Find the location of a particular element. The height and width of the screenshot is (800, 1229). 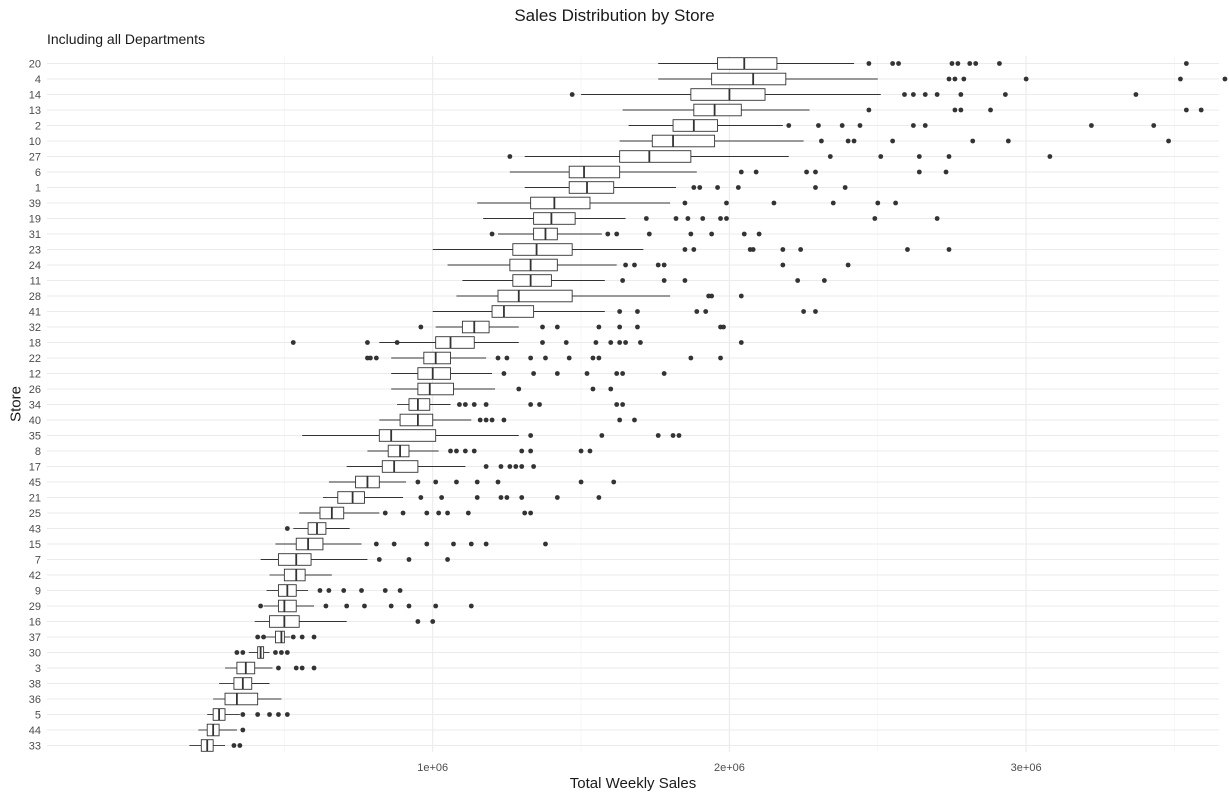

y-tick-label: 16 is located at coordinates (35, 623).